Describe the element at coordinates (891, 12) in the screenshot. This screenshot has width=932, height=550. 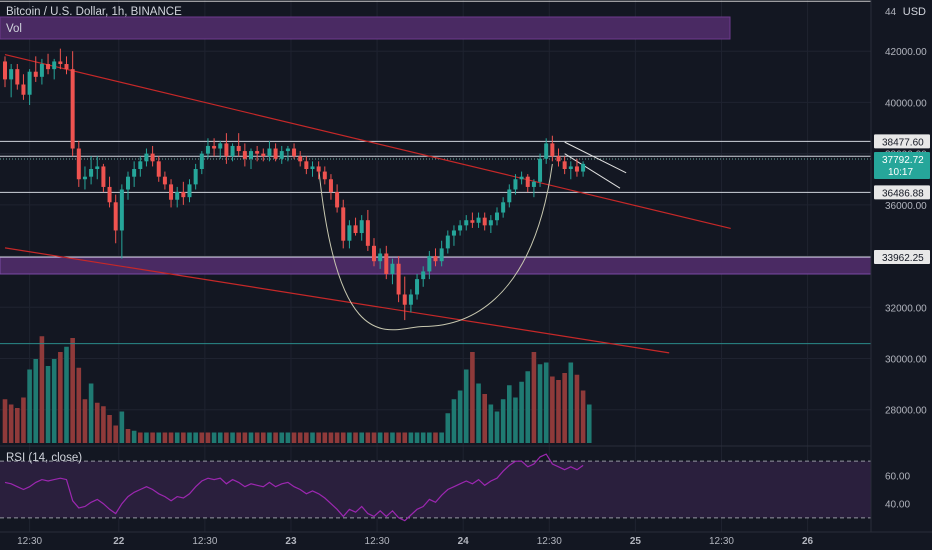
I see `price-axis-label-partial: 44` at that location.